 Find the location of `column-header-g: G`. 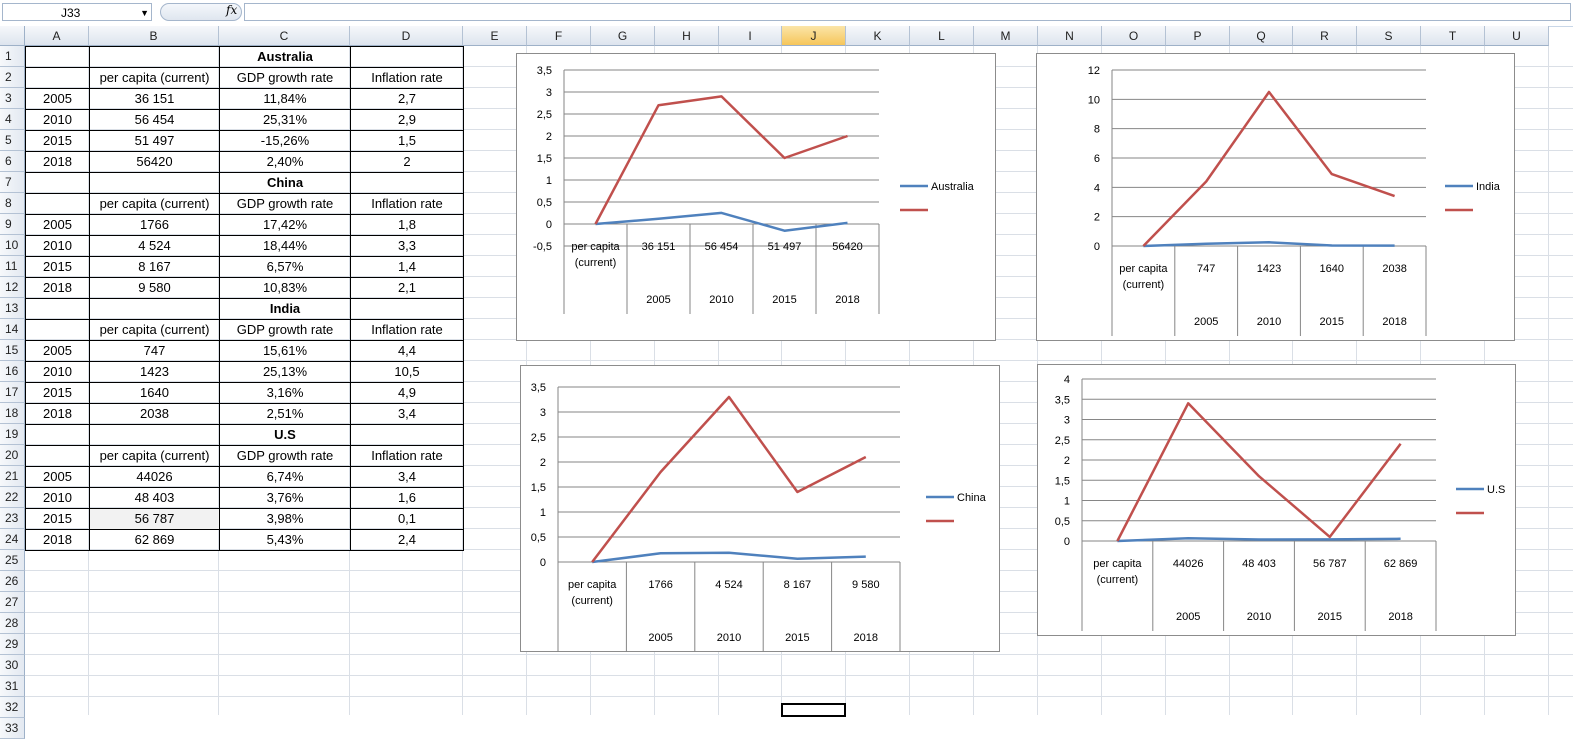

column-header-g: G is located at coordinates (623, 36).